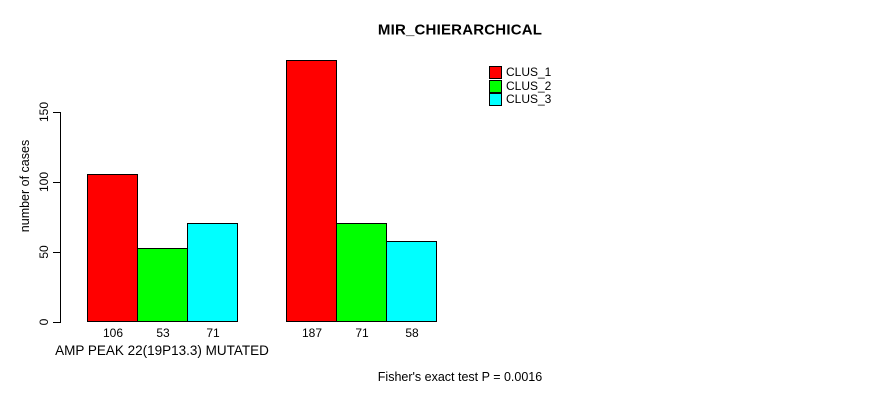 This screenshot has width=890, height=400. Describe the element at coordinates (44, 252) in the screenshot. I see `y-tick-label: 50` at that location.